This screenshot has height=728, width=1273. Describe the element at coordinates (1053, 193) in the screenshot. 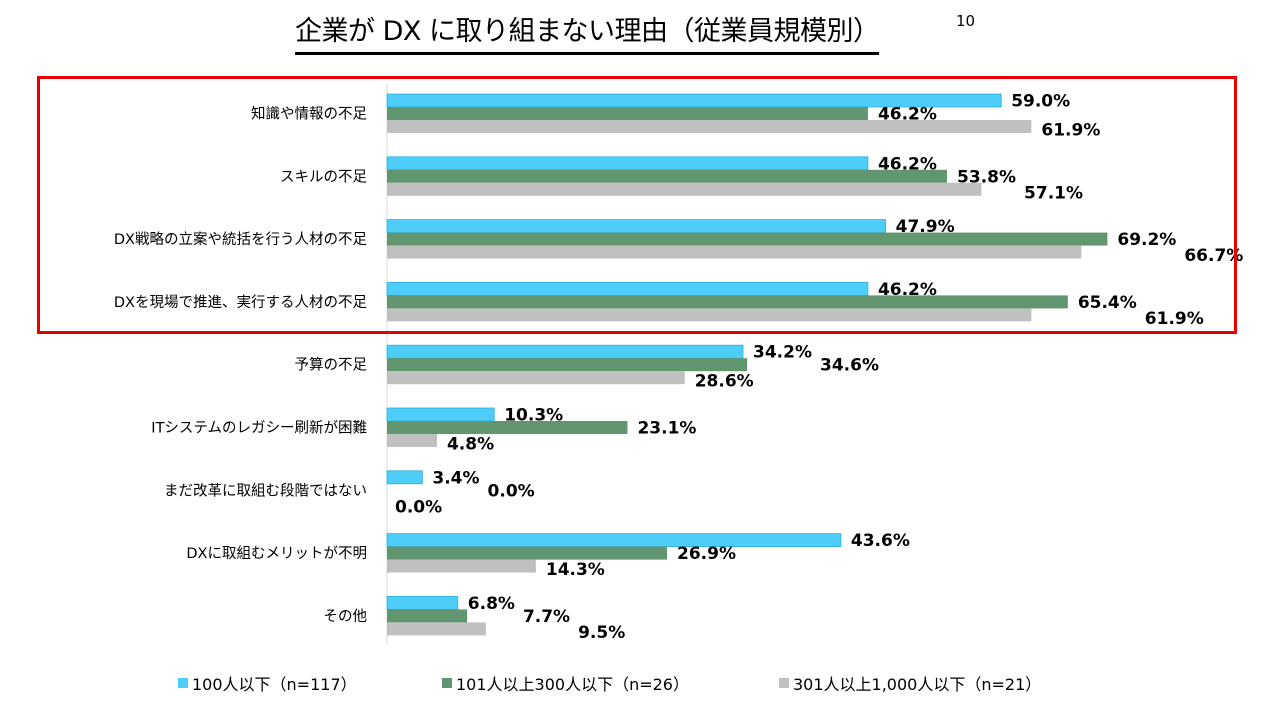

I see `data-label: 57.1%` at that location.